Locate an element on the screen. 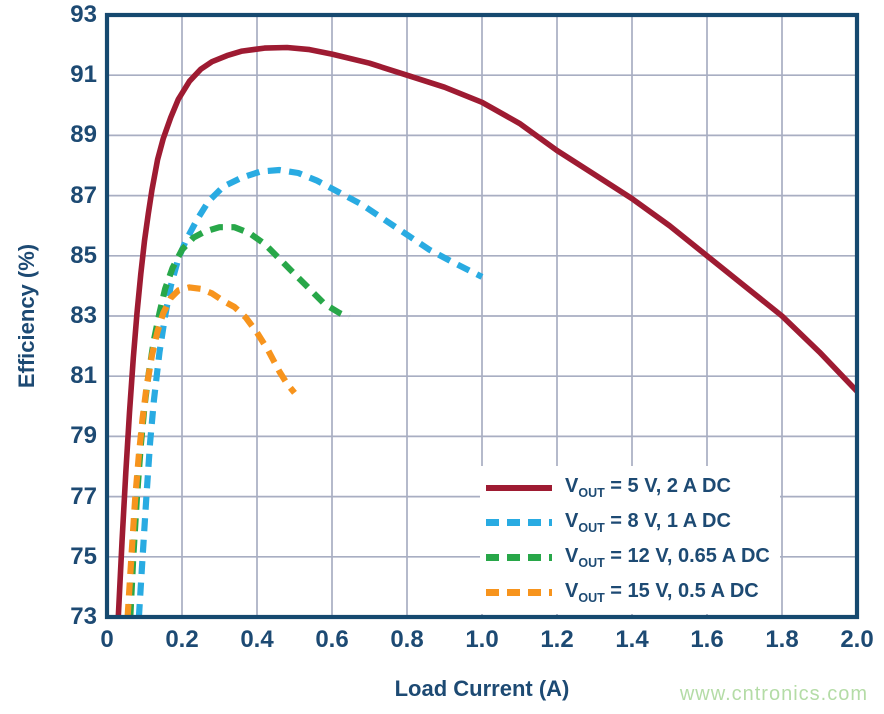 The height and width of the screenshot is (714, 884). legend-label: VOUT = 12 V, 0.65 A DC is located at coordinates (667, 557).